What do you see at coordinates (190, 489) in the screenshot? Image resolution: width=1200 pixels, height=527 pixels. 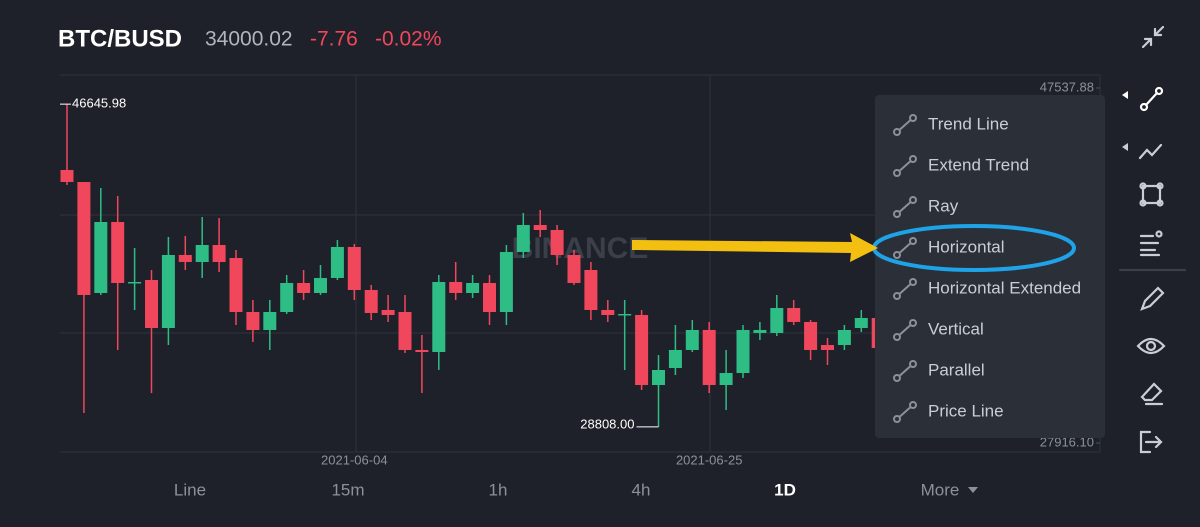 I see `interval-tab: Line` at bounding box center [190, 489].